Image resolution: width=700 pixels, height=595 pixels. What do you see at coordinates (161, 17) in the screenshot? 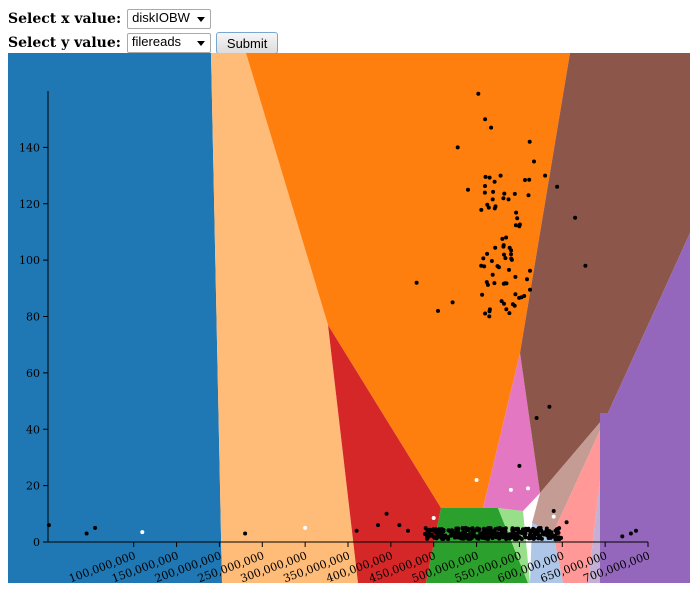
I see `x-value-text: diskIOBW` at bounding box center [161, 17].